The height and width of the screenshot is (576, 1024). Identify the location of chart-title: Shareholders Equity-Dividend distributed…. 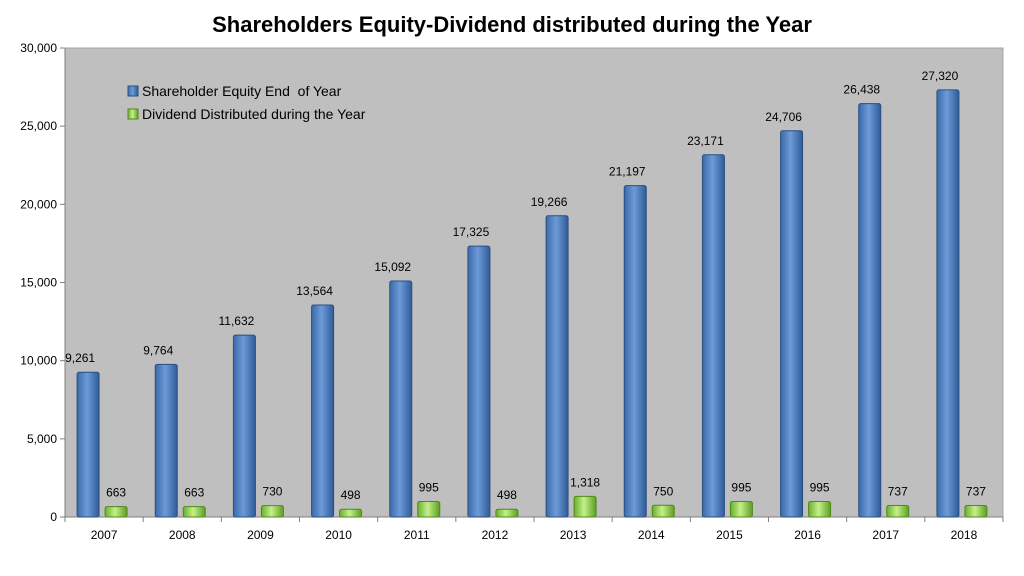
(512, 24).